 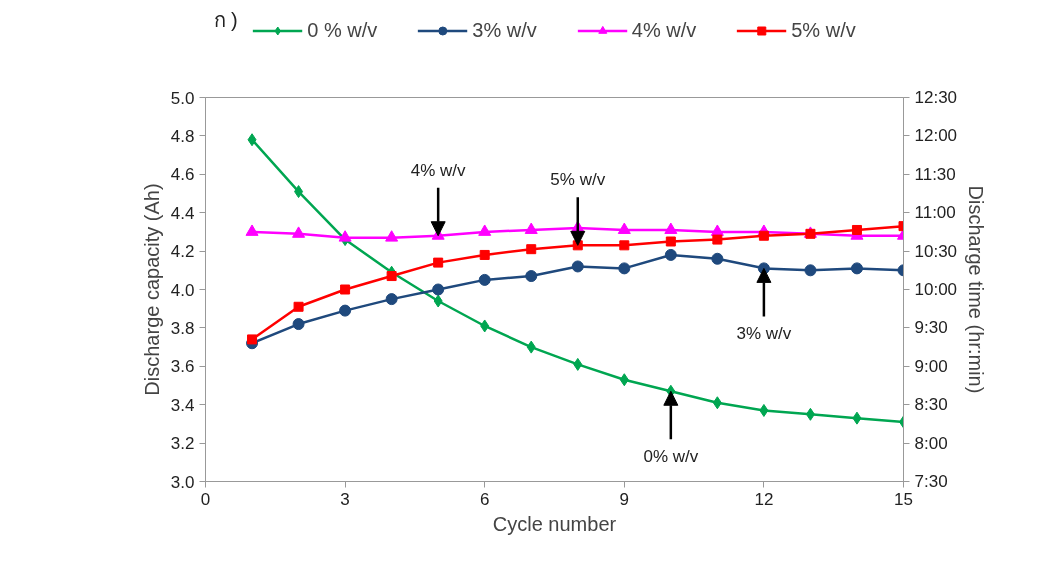 What do you see at coordinates (823, 30) in the screenshot?
I see `legend-label: 5% w/v` at bounding box center [823, 30].